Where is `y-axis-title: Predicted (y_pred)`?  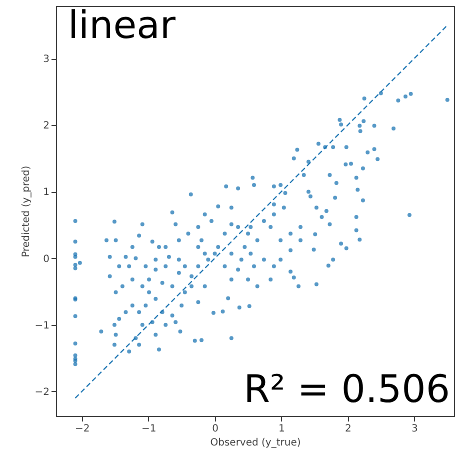 y-axis-title: Predicted (y_pred) is located at coordinates (26, 212).